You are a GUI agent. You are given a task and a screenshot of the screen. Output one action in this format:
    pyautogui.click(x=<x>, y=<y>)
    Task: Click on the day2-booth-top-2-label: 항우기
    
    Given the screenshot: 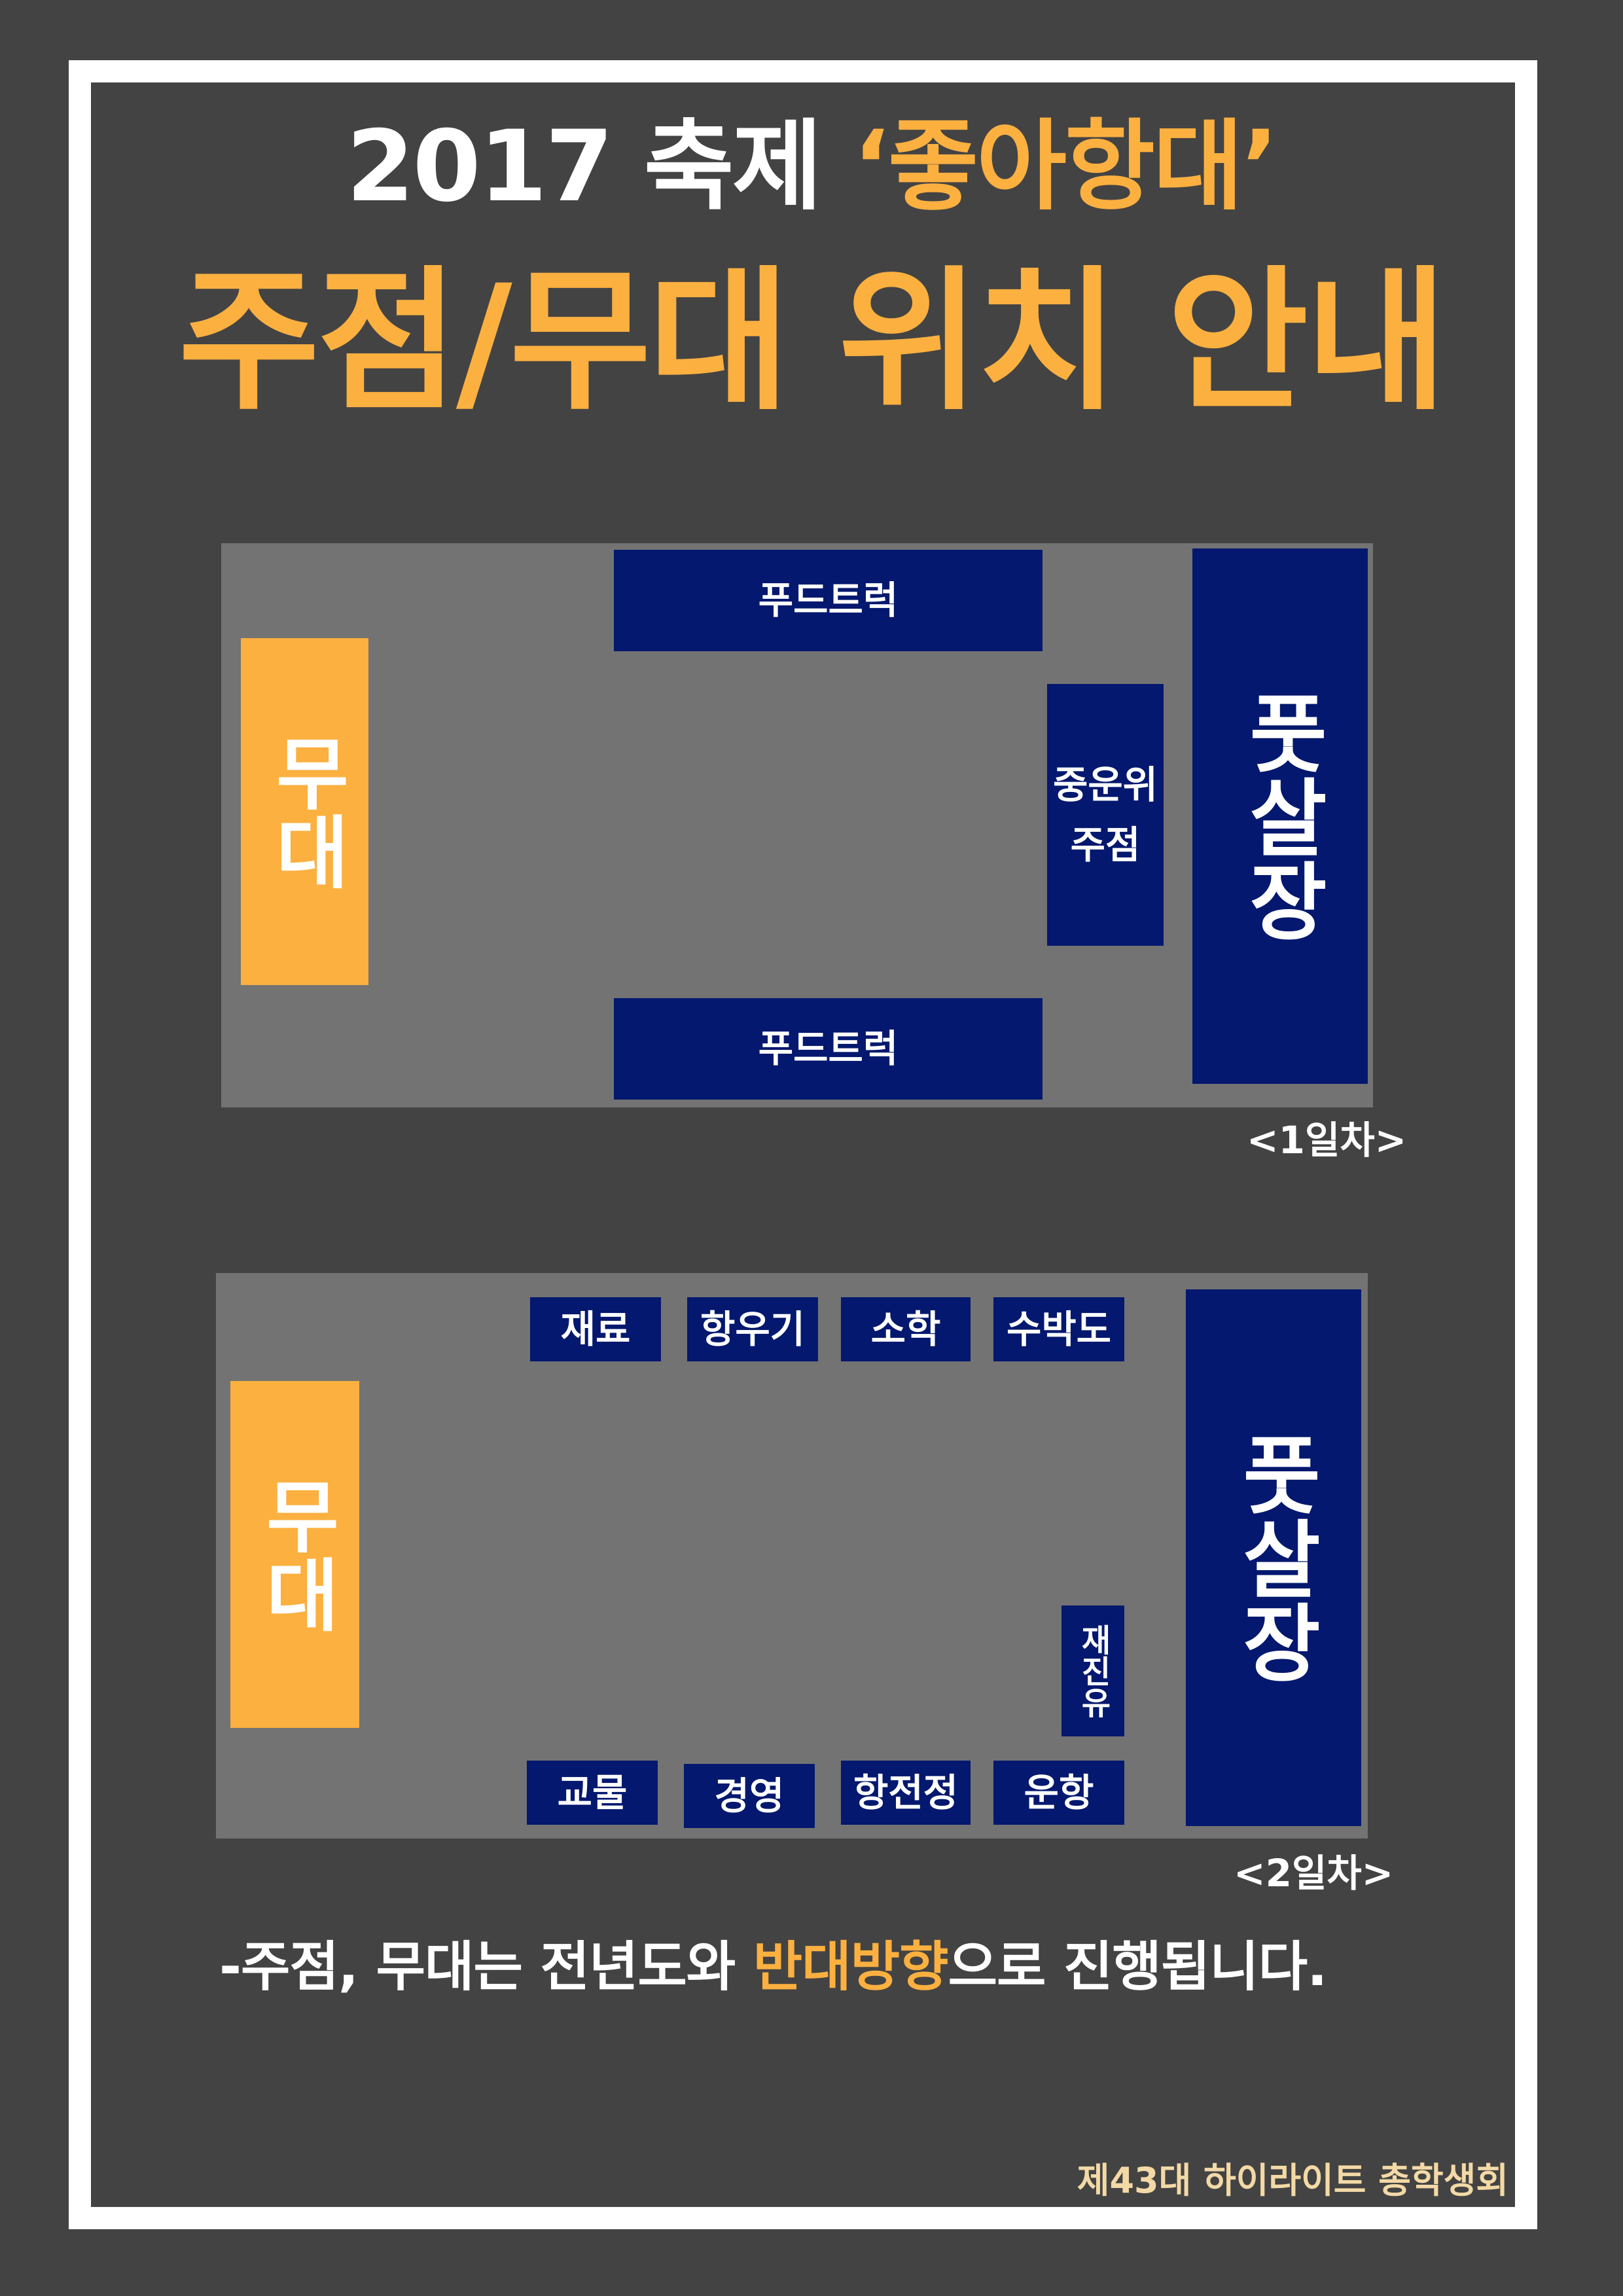 What is the action you would take?
    pyautogui.click(x=753, y=1329)
    